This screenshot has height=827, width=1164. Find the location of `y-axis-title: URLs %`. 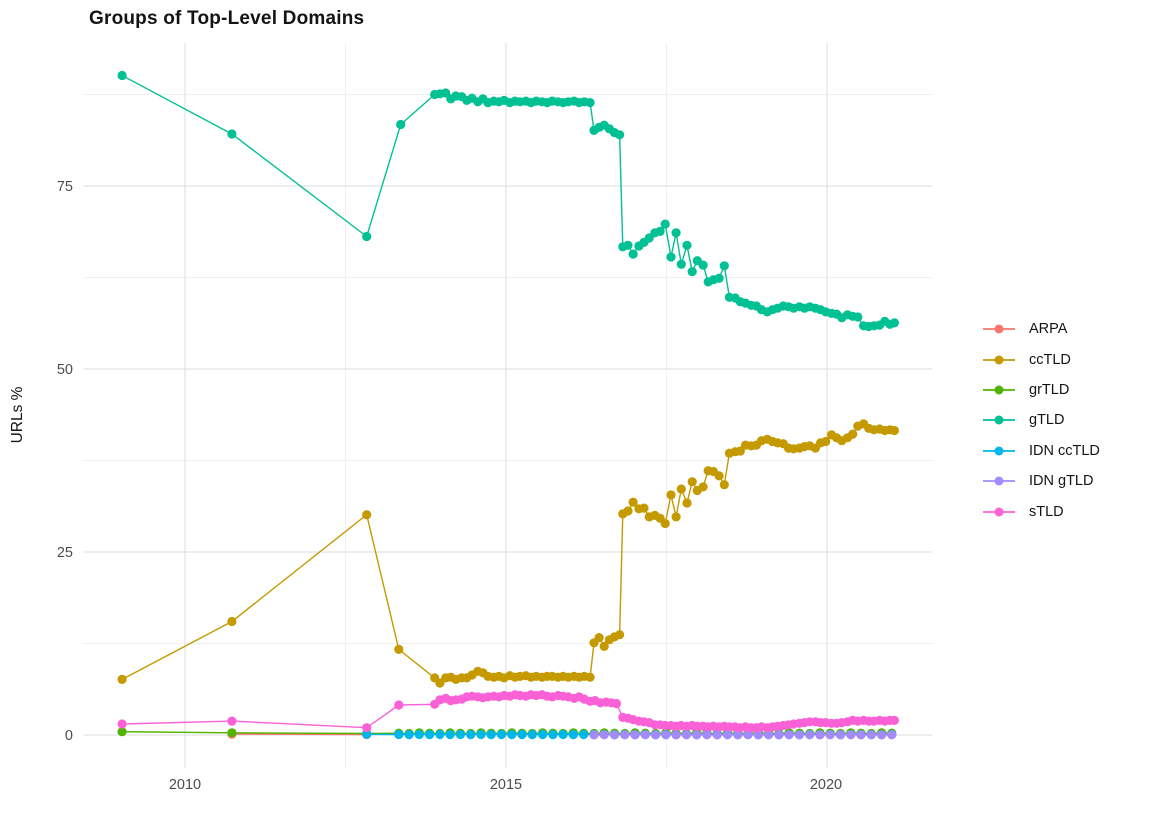

y-axis-title: URLs % is located at coordinates (17, 414).